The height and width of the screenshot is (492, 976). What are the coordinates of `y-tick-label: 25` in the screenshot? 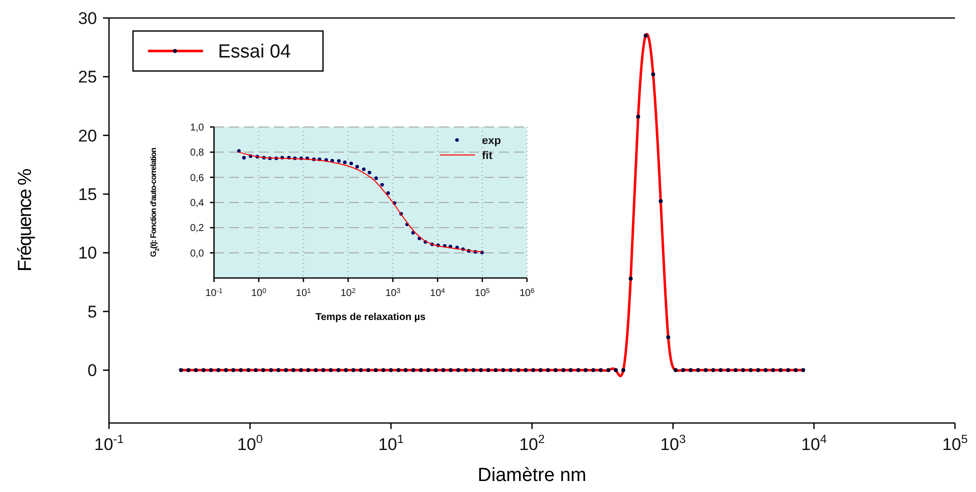 It's located at (87, 77).